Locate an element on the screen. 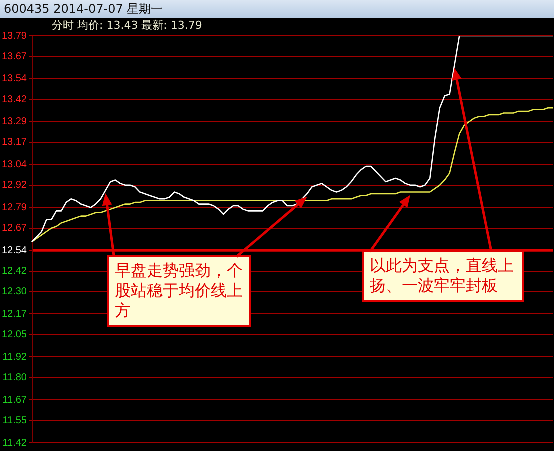  y-tick-label: 13.67 is located at coordinates (15, 56).